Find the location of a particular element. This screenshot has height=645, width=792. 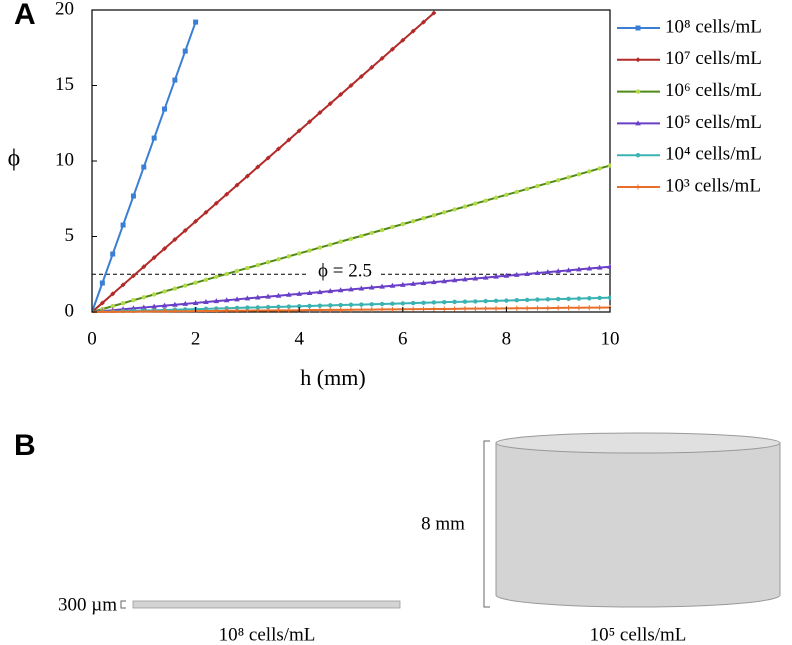

x-tick-label: 6 is located at coordinates (403, 338).